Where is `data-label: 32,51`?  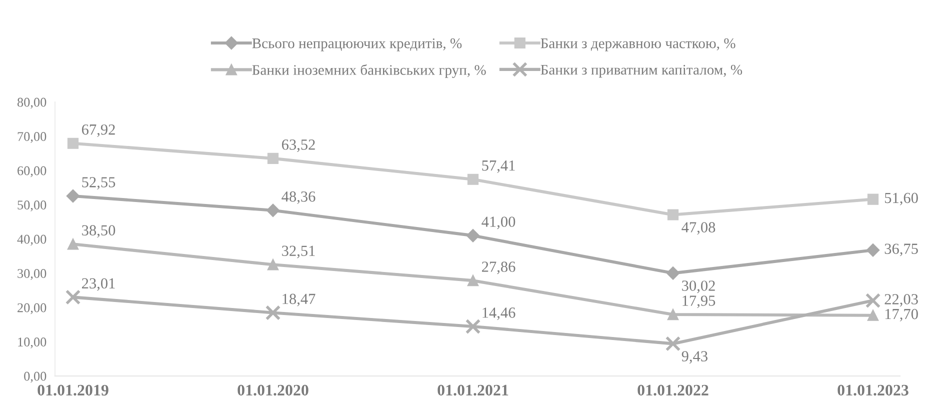
data-label: 32,51 is located at coordinates (298, 252).